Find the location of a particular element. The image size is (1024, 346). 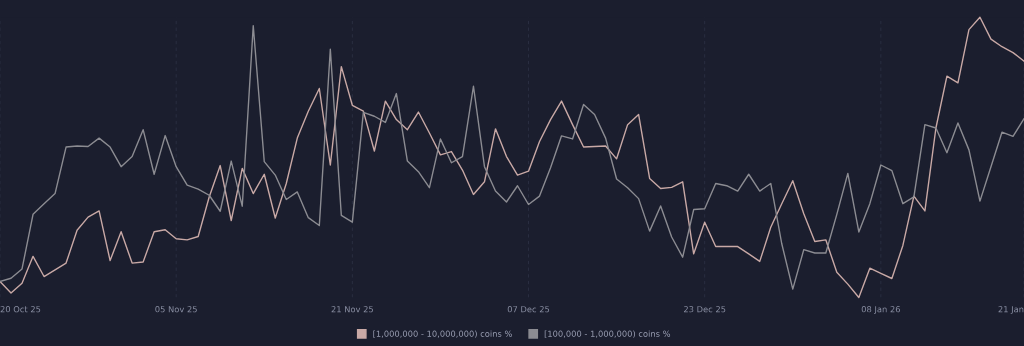

legend-label: [1,000,000 - 10,000,000) coins % is located at coordinates (442, 334).